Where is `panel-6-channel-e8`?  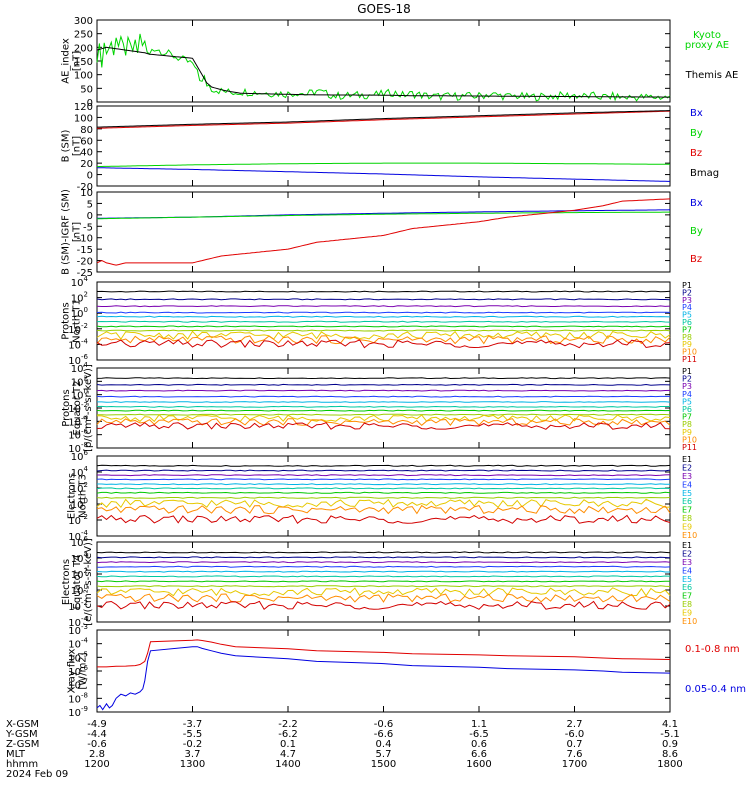 panel-6-channel-e8 is located at coordinates (383, 497).